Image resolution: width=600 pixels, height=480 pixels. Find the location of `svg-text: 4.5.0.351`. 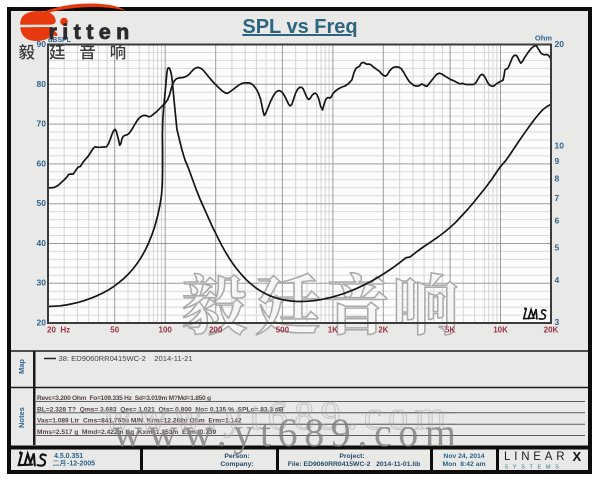

svg-text: 4.5.0.351 is located at coordinates (68, 456).